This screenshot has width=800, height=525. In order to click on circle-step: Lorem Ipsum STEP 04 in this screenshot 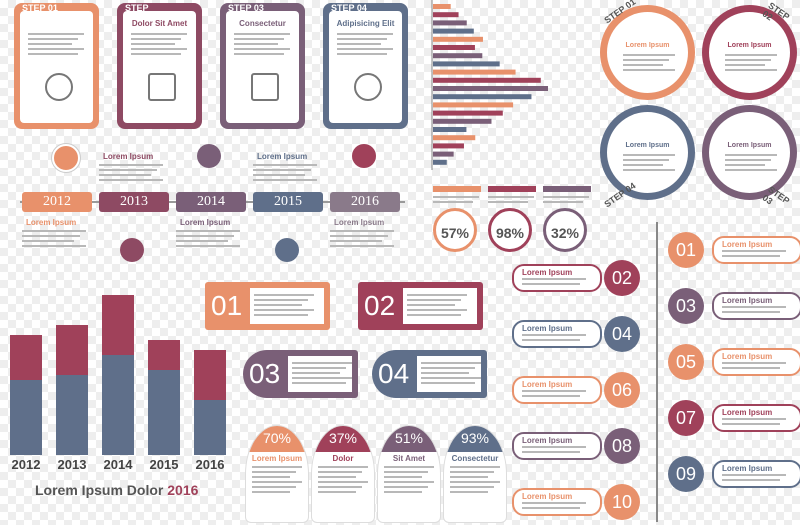, I will do `click(647, 157)`.